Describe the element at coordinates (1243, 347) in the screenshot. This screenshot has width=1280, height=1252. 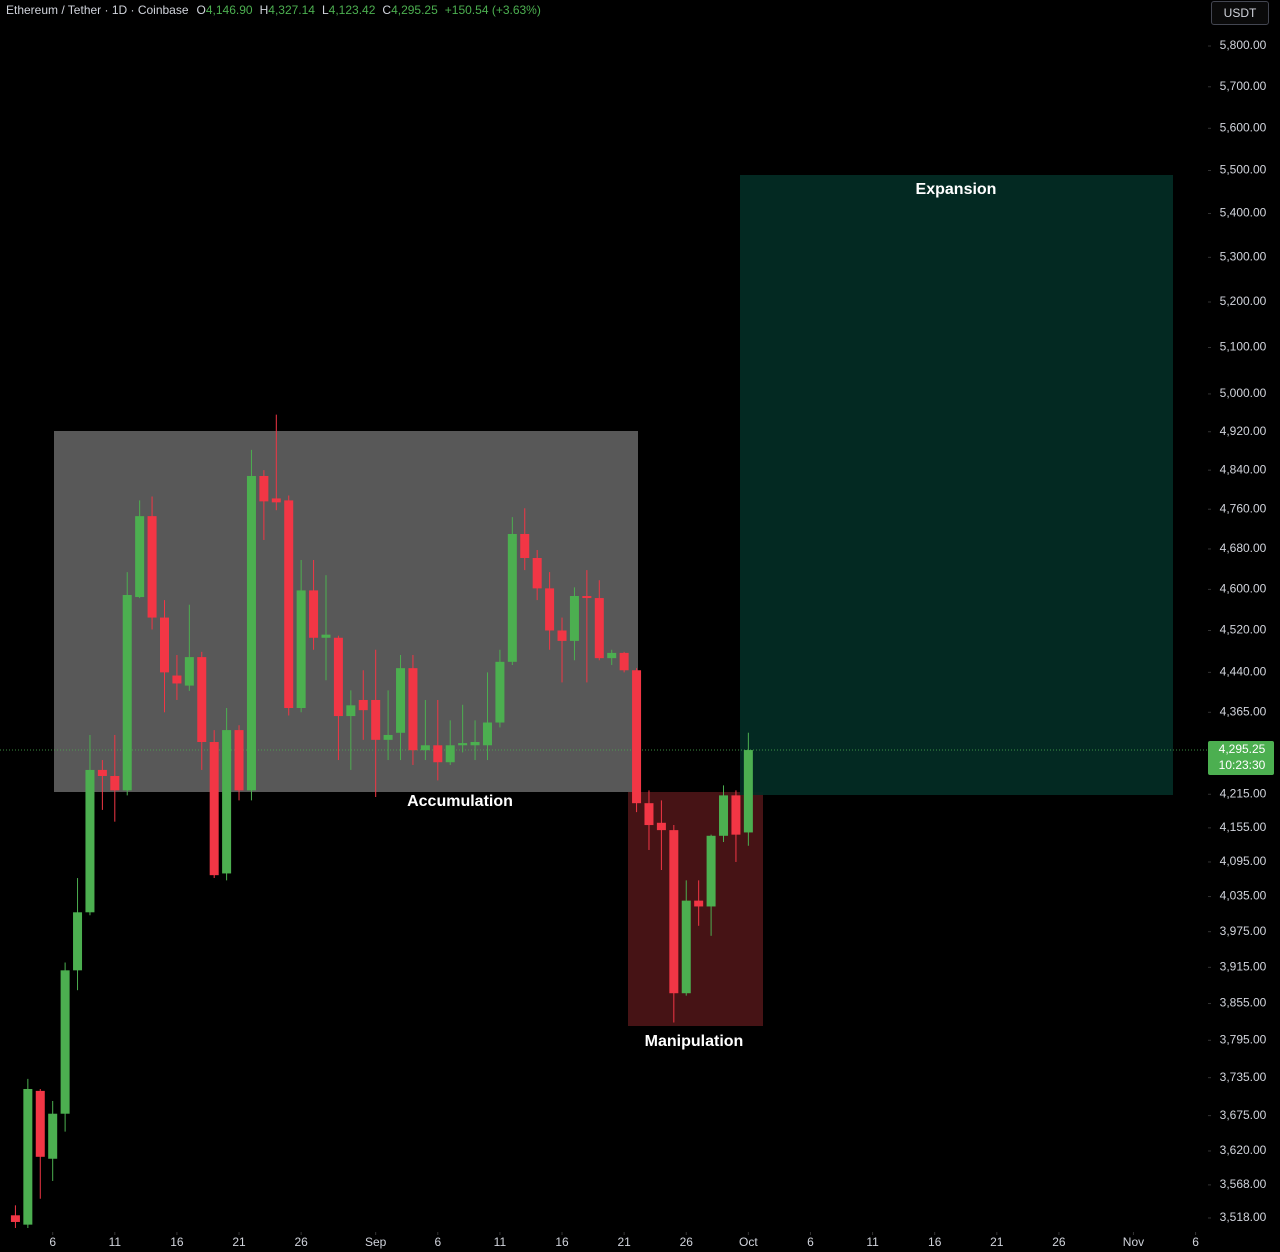
I see `y-tick-label: 5,100.00` at that location.